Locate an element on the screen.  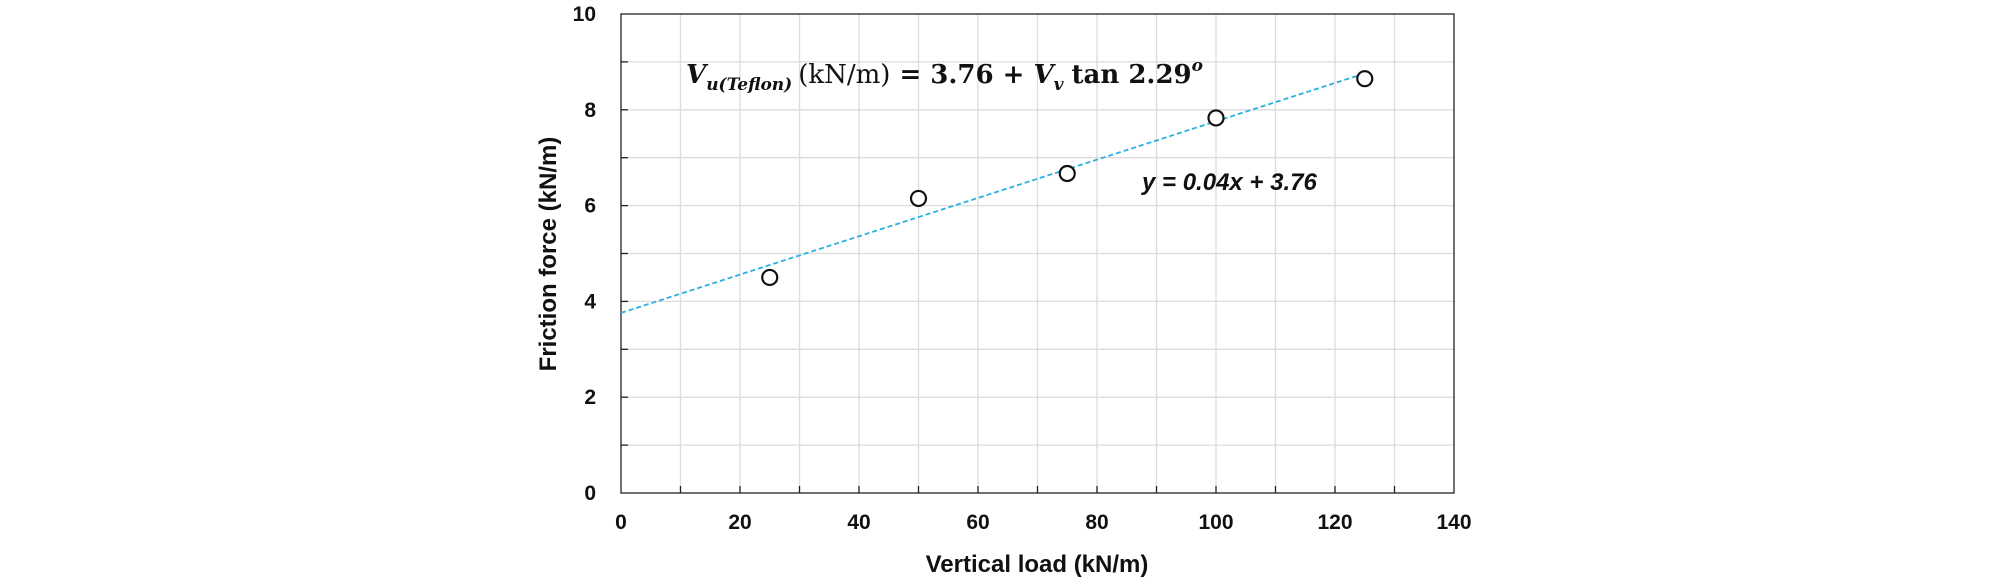
y-tick-labels: 0 2 4 6 8 10 is located at coordinates (585, 254).